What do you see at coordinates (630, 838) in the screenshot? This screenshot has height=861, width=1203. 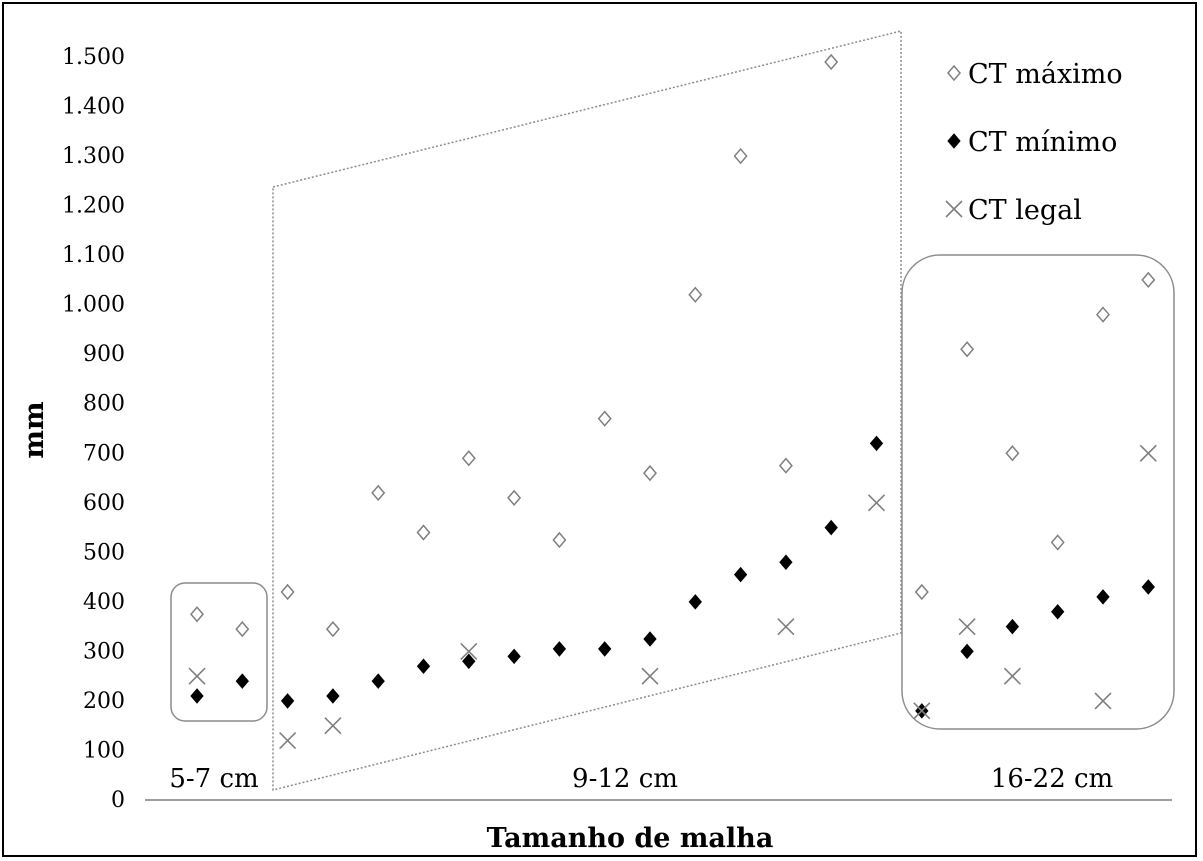 I see `x-axis-title: Tamanho de malha` at bounding box center [630, 838].